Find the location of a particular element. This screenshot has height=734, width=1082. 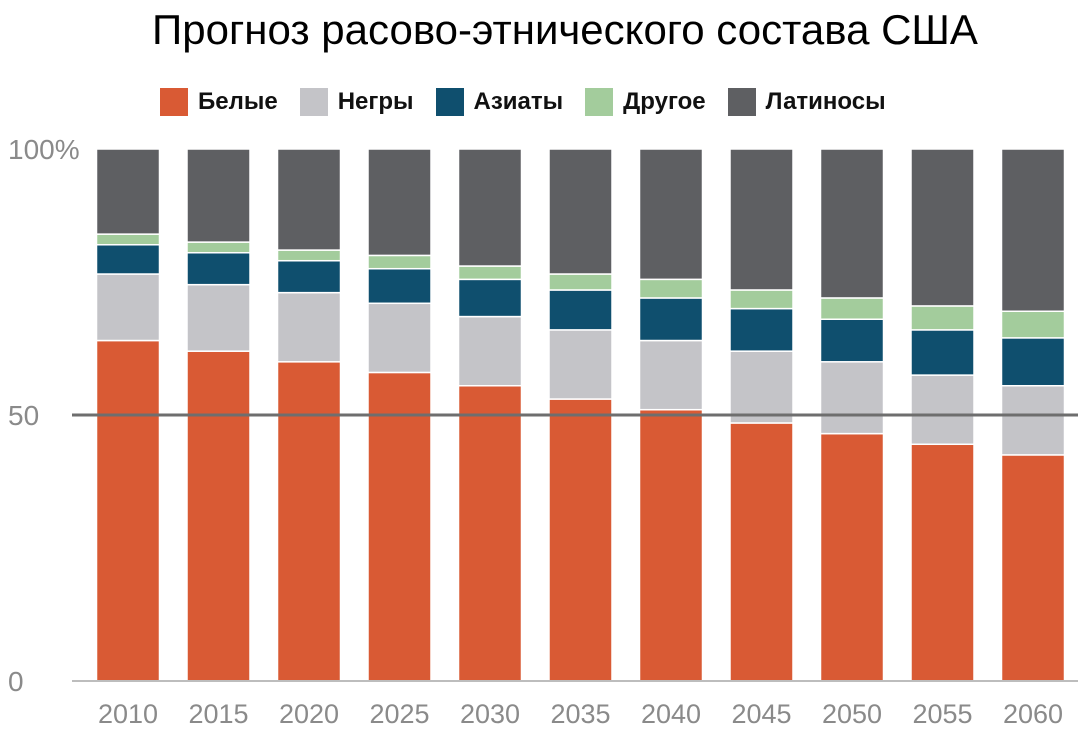

chart-title: Прогноз расово-этнического состава США is located at coordinates (565, 29).